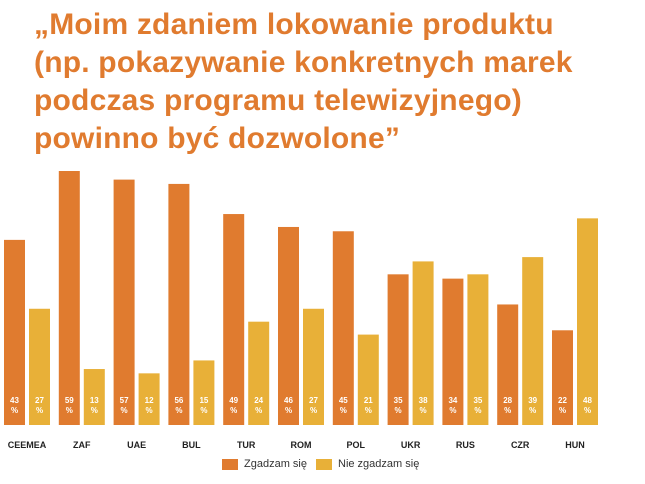 This screenshot has width=645, height=484. What do you see at coordinates (301, 445) in the screenshot?
I see `category-label-rom: ROM` at bounding box center [301, 445].